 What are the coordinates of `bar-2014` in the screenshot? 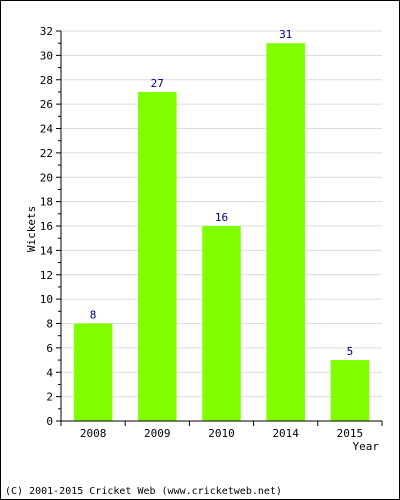 It's located at (285, 232).